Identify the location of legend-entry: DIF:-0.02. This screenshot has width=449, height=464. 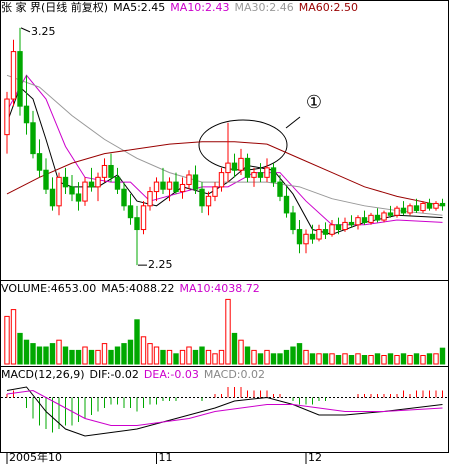
(114, 374).